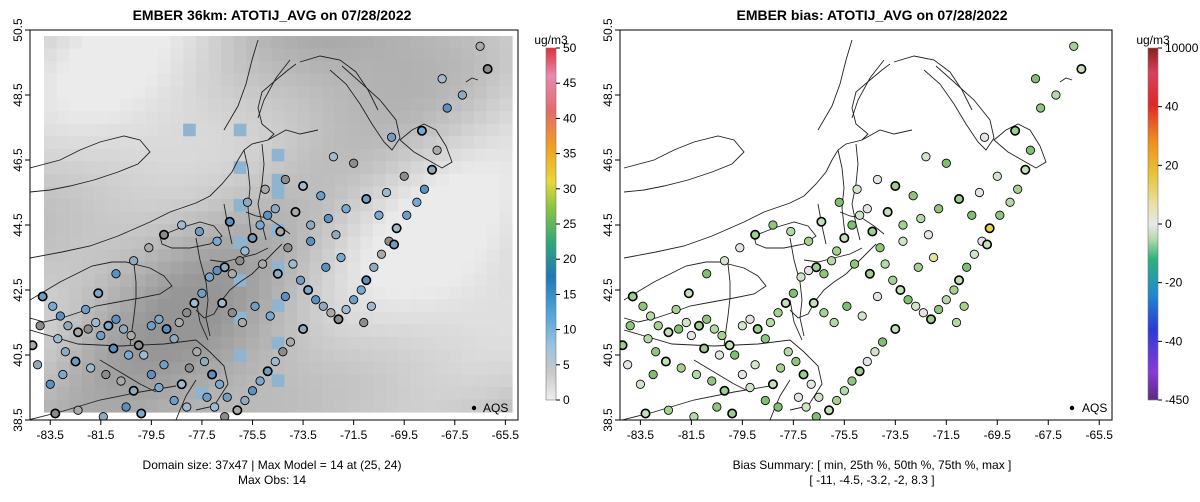 The height and width of the screenshot is (502, 1200). I want to click on left-y-tick-label: 48.5, so click(18, 95).